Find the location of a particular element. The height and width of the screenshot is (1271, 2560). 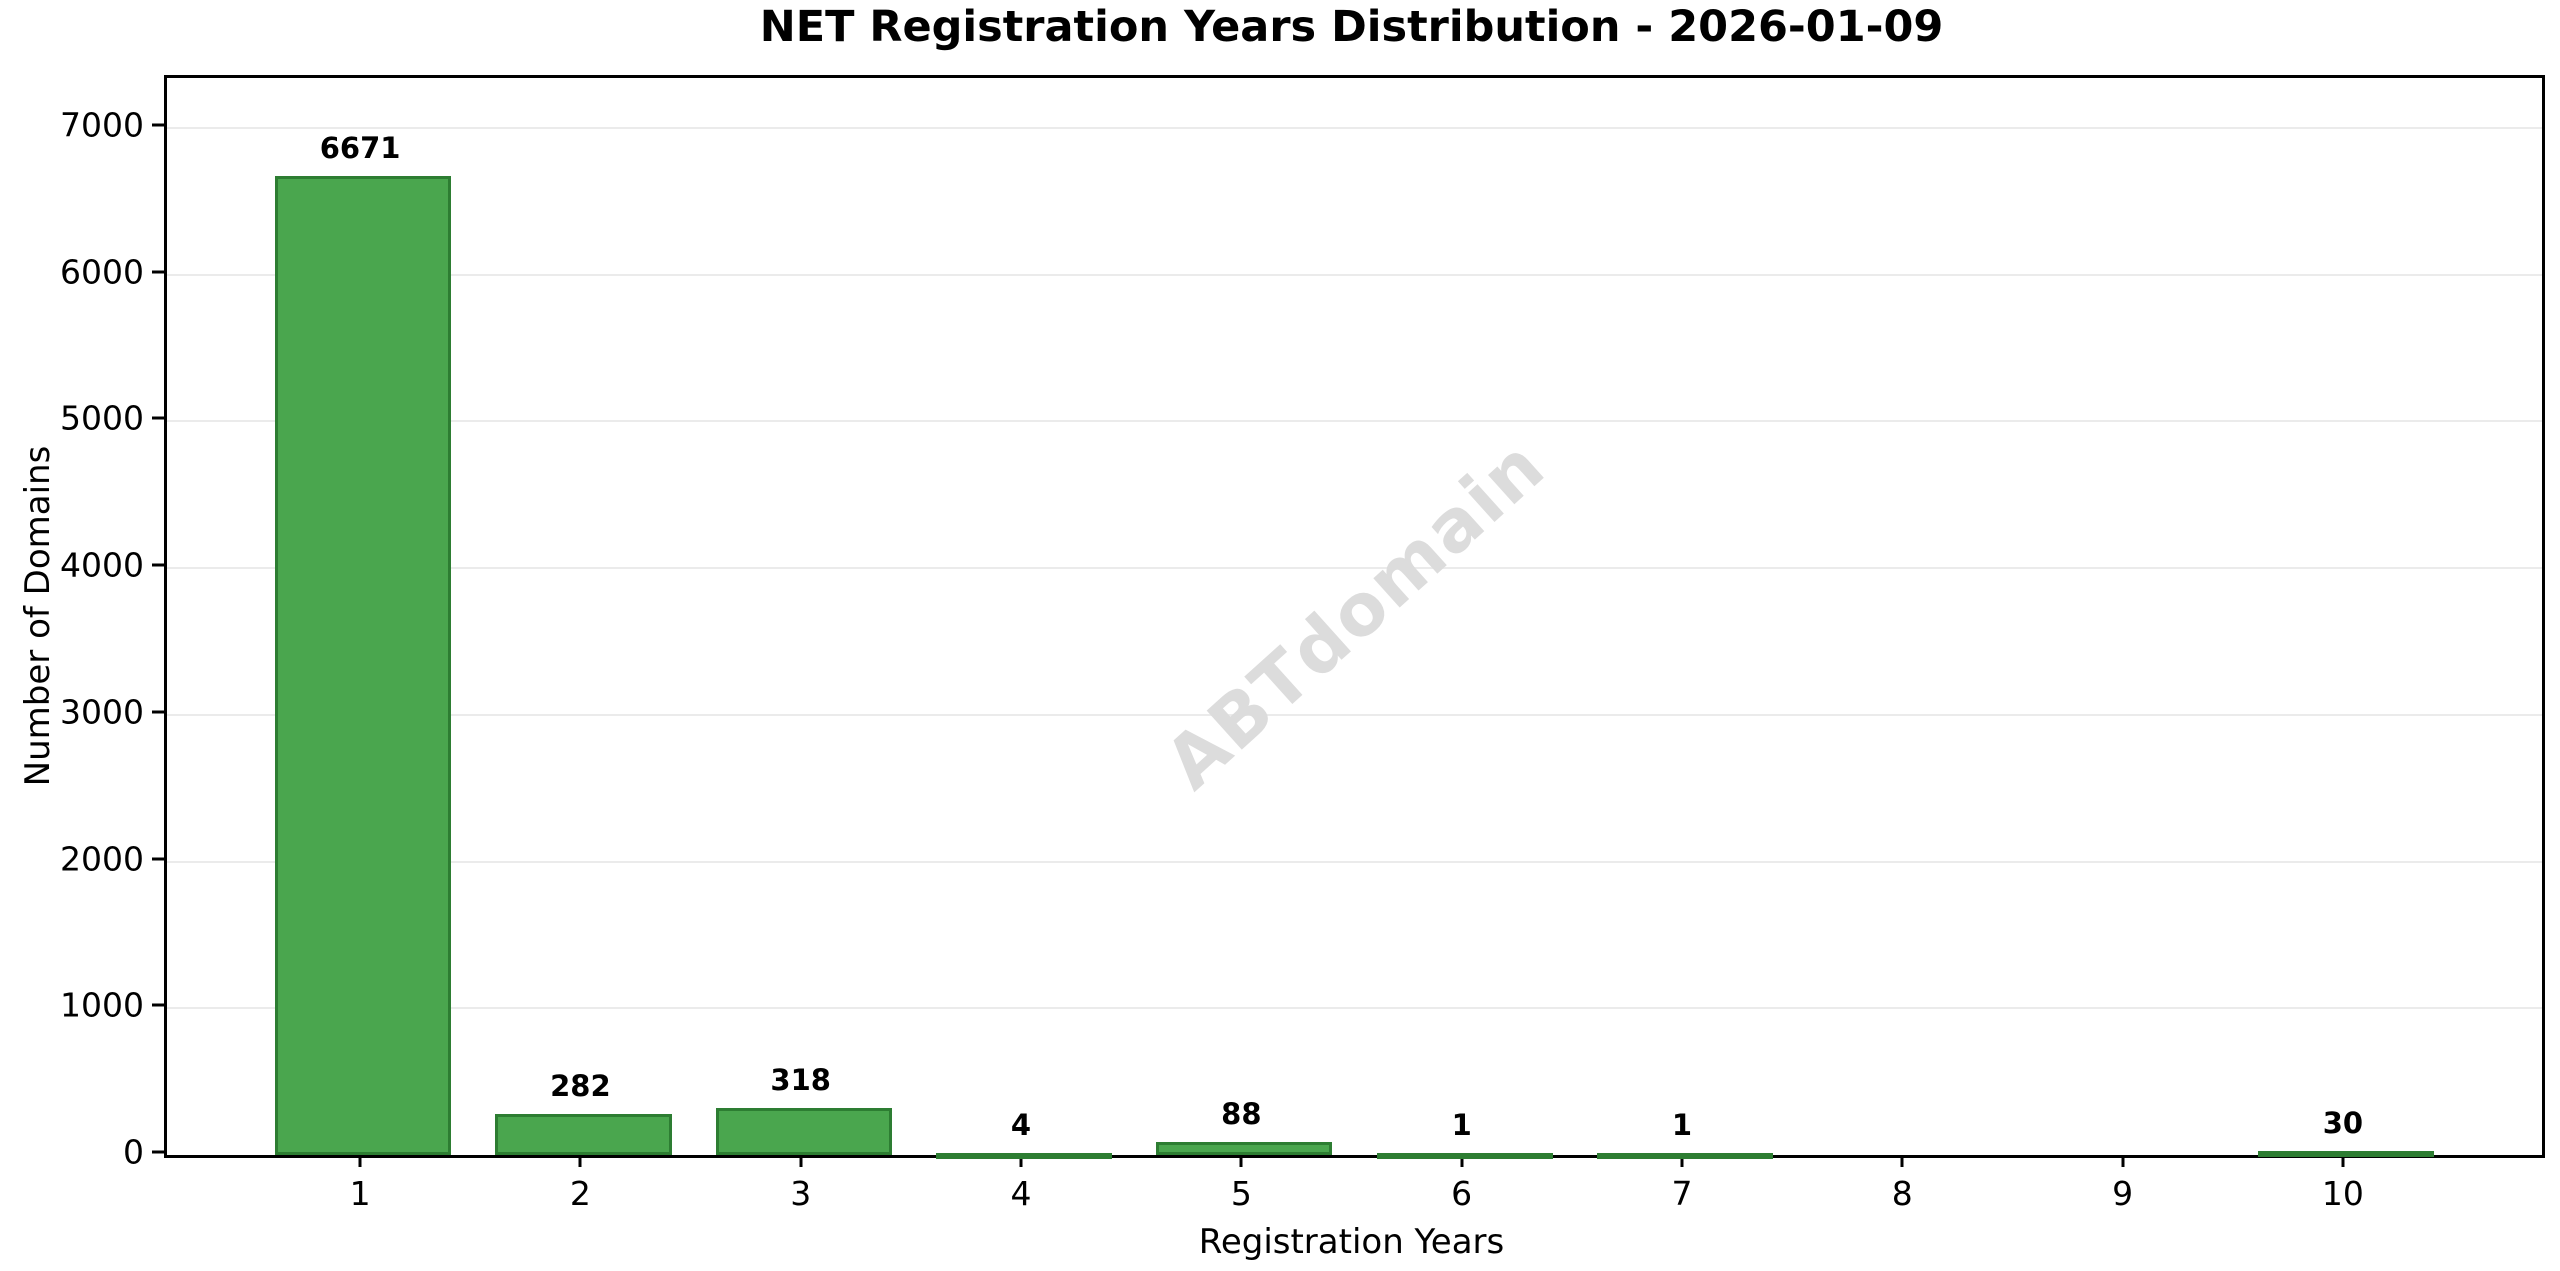

y-tick-label: 6000 is located at coordinates (102, 272).